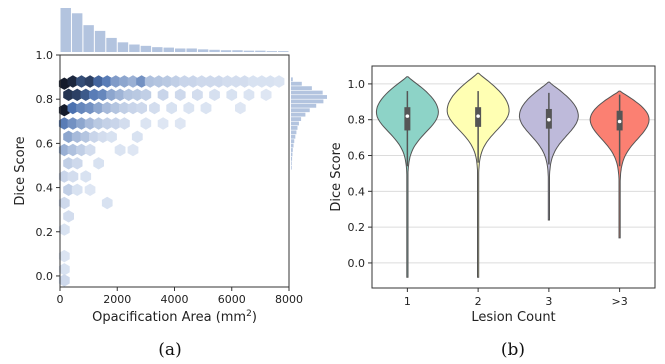 The height and width of the screenshot is (364, 665). What do you see at coordinates (45, 276) in the screenshot?
I see `hexbin-y-tick-label: 0.0` at bounding box center [45, 276].